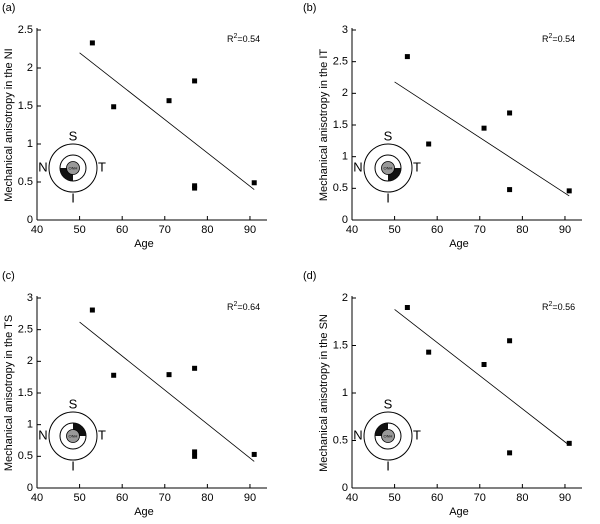 The image size is (600, 524). Describe the element at coordinates (558, 307) in the screenshot. I see `r-squared: R2=0.56` at that location.